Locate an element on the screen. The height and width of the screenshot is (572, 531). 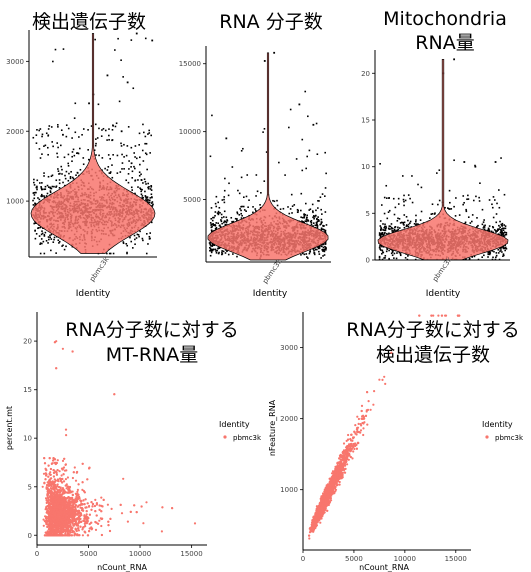
y-tick-label: 20 is located at coordinates (27, 342).